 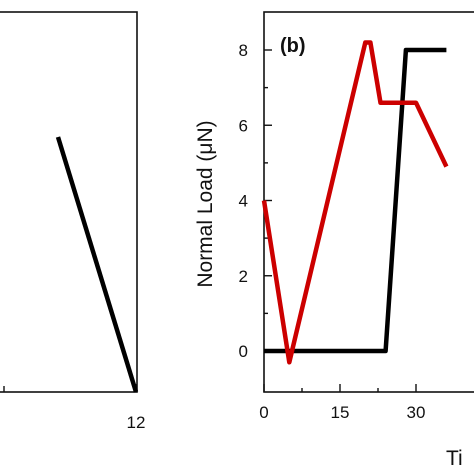 I want to click on y-tick-label: 8, so click(x=243, y=50).